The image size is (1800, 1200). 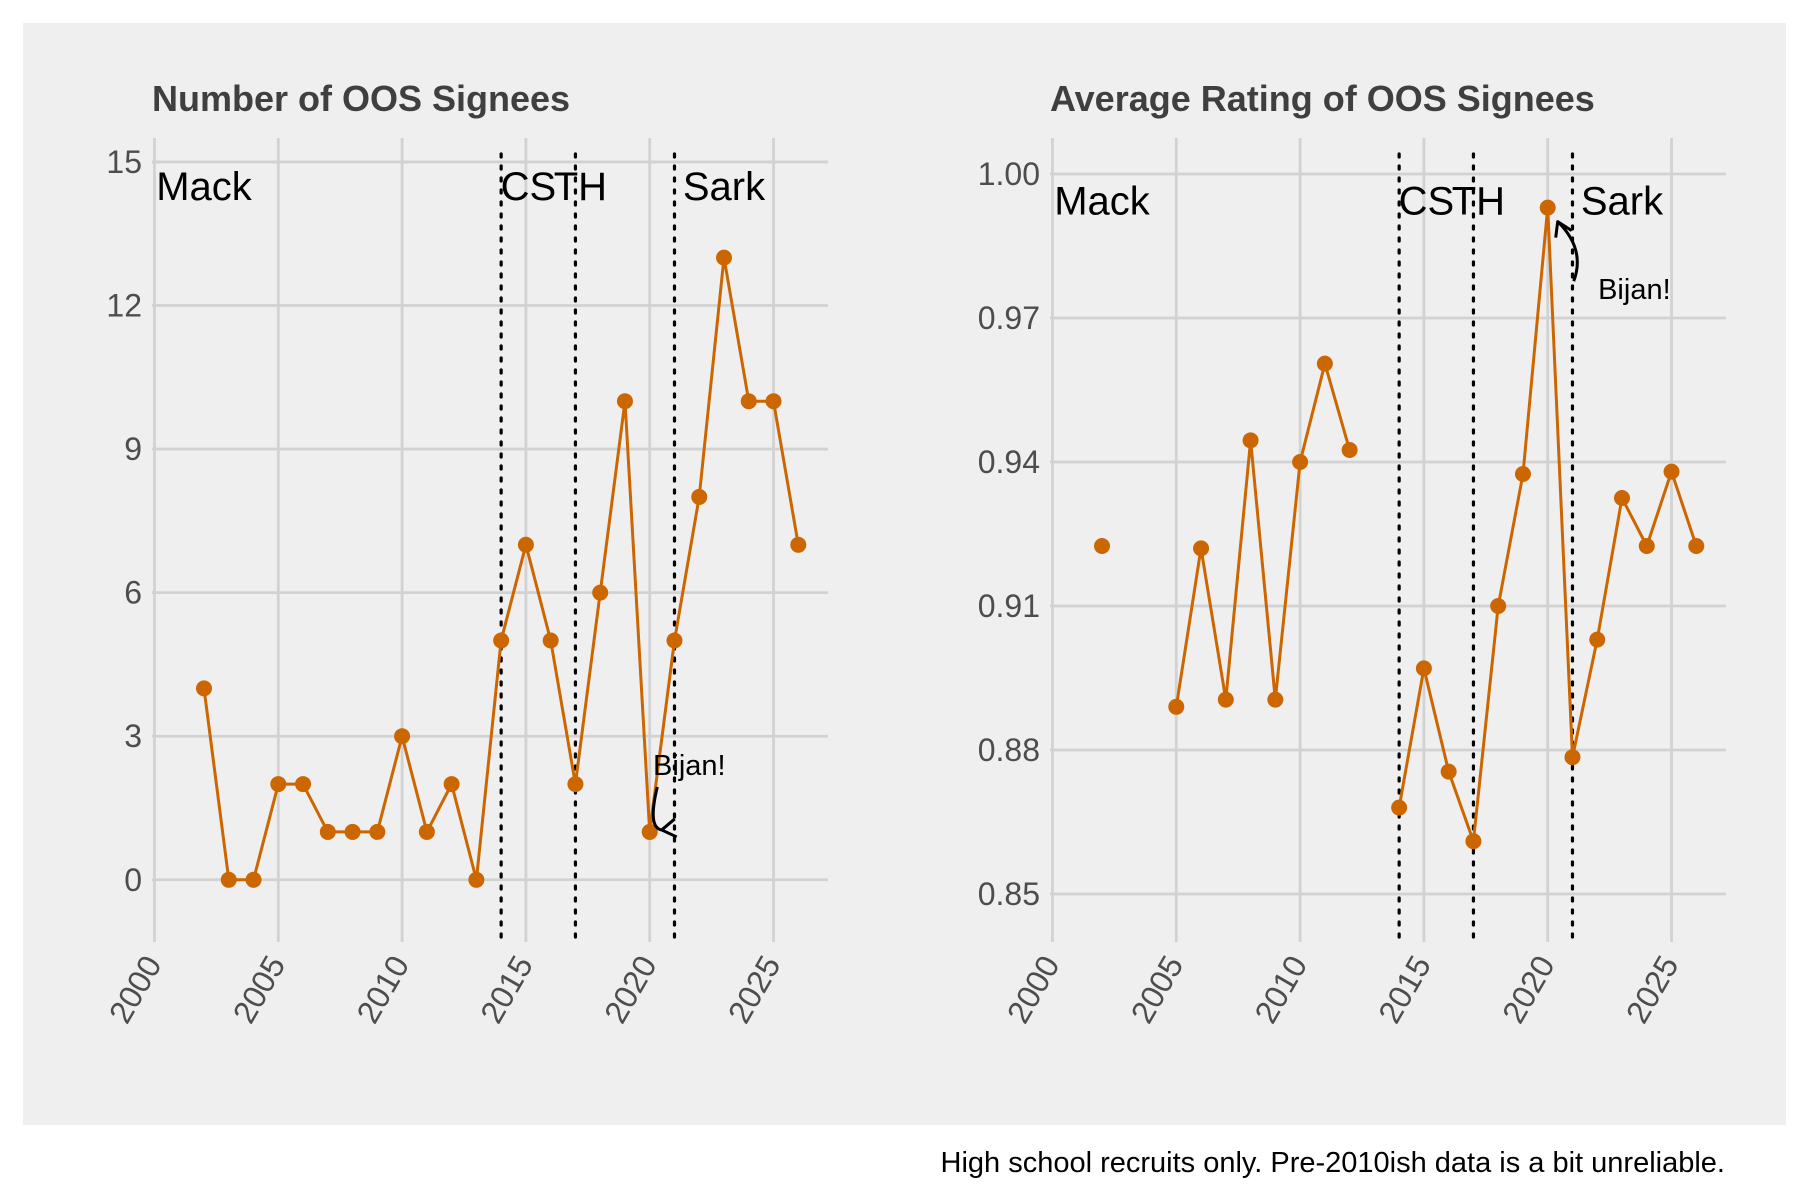 What do you see at coordinates (1263, 535) in the screenshot?
I see `series-line-segment` at bounding box center [1263, 535].